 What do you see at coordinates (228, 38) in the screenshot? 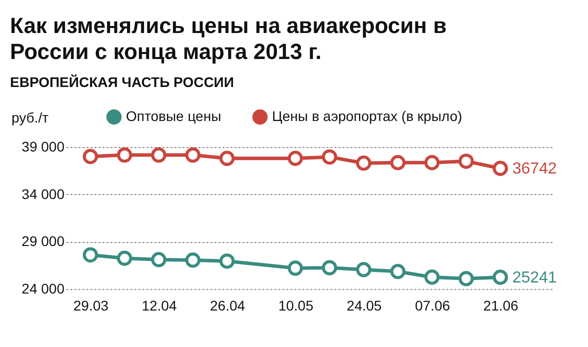
I see `chart-title: Как изменялись цены на авиакеросин в России с конца марта 2013 г.` at bounding box center [228, 38].